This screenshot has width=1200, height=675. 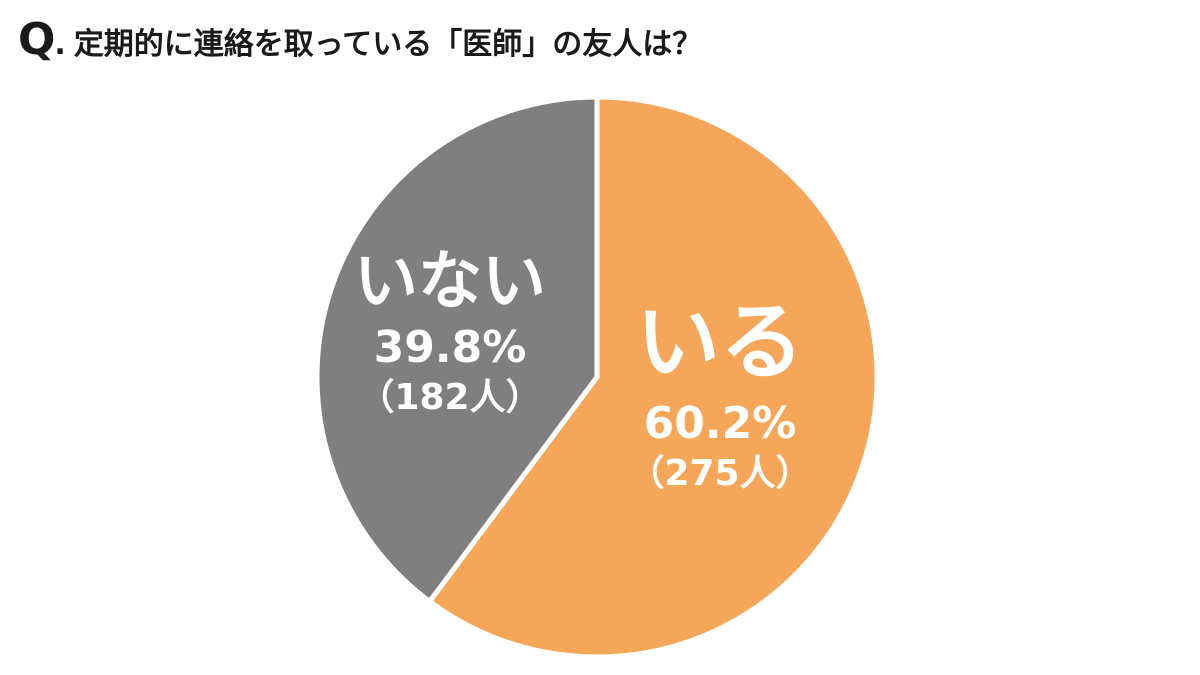 I want to click on slice-label-nai: いない 39.8% （182人）, so click(x=450, y=333).